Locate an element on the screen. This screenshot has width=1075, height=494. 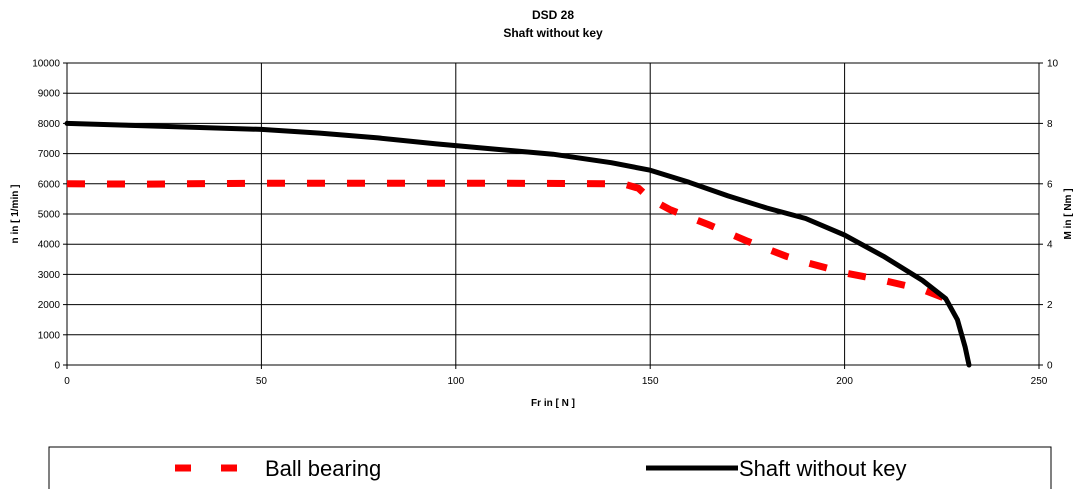
x-axis-title: Fr in [ N ] is located at coordinates (553, 403).